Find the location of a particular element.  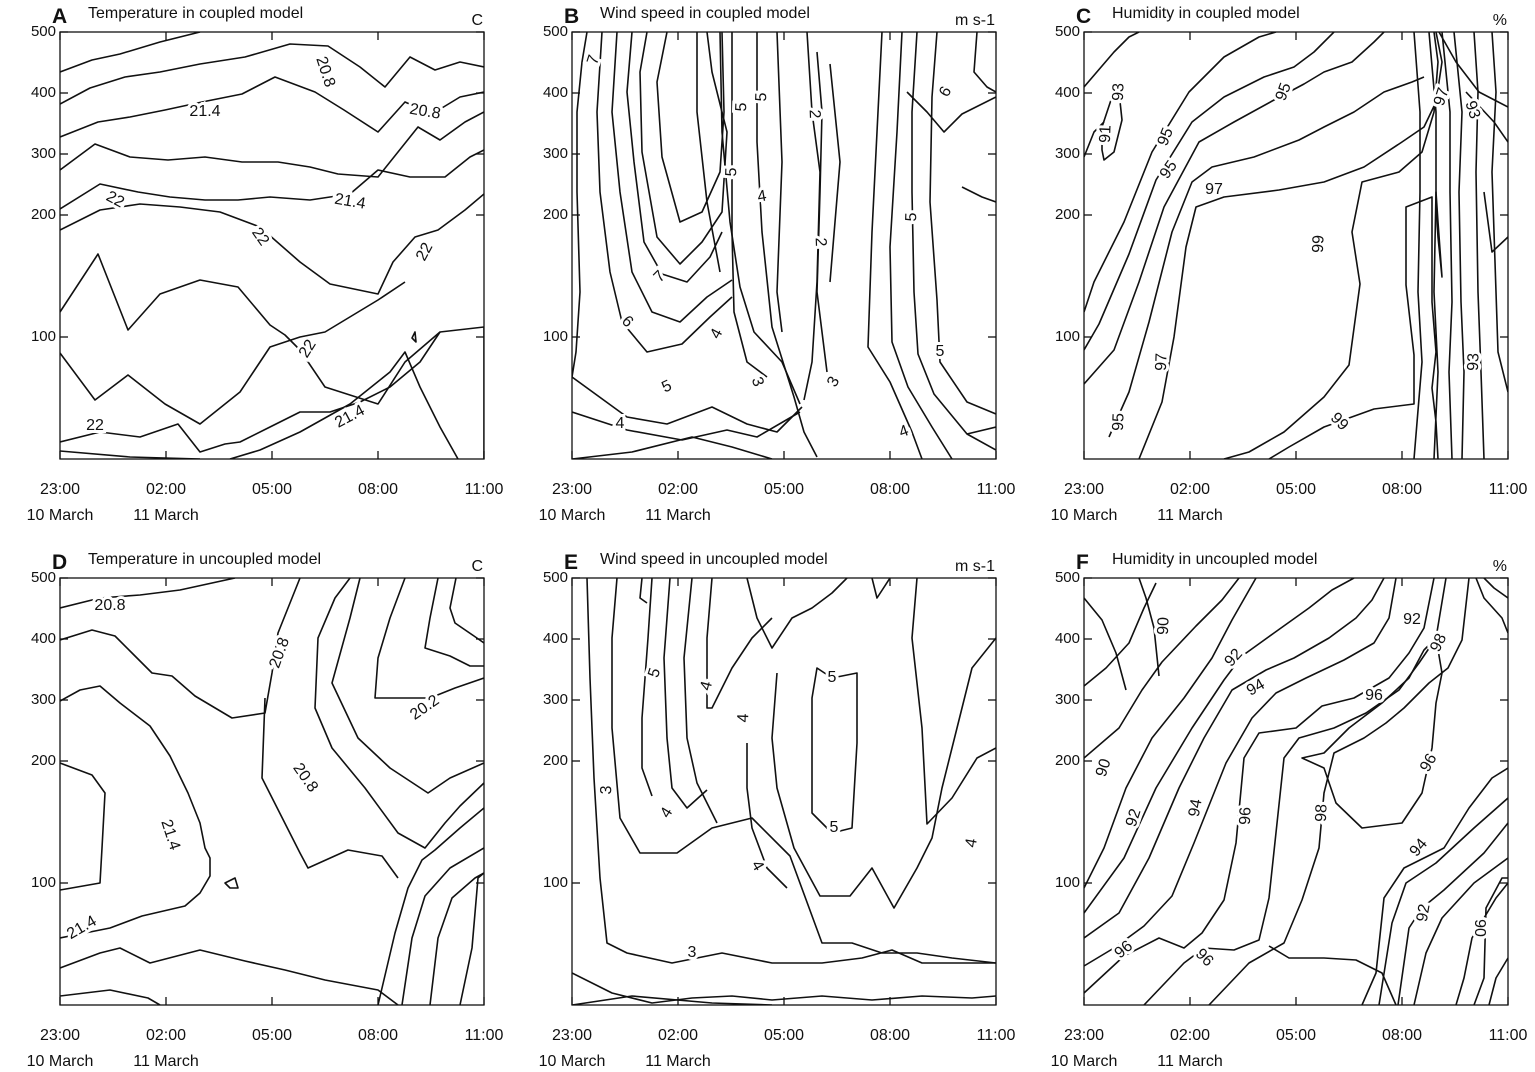

x-tick-label: 02:00 is located at coordinates (678, 489).